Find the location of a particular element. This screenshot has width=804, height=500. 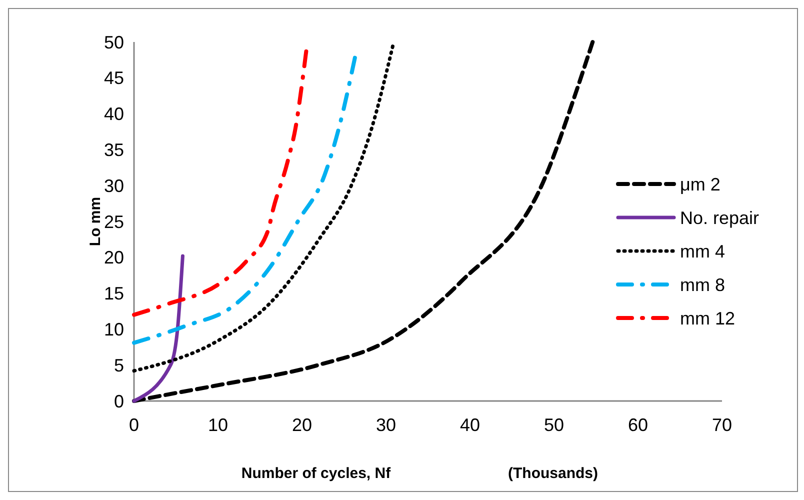

y-tick-label: 20 is located at coordinates (114, 258).